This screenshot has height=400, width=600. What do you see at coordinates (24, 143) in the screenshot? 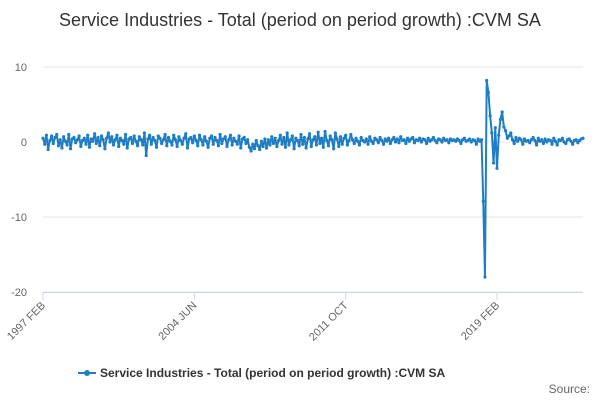
I see `y-tick-label: 0` at bounding box center [24, 143].